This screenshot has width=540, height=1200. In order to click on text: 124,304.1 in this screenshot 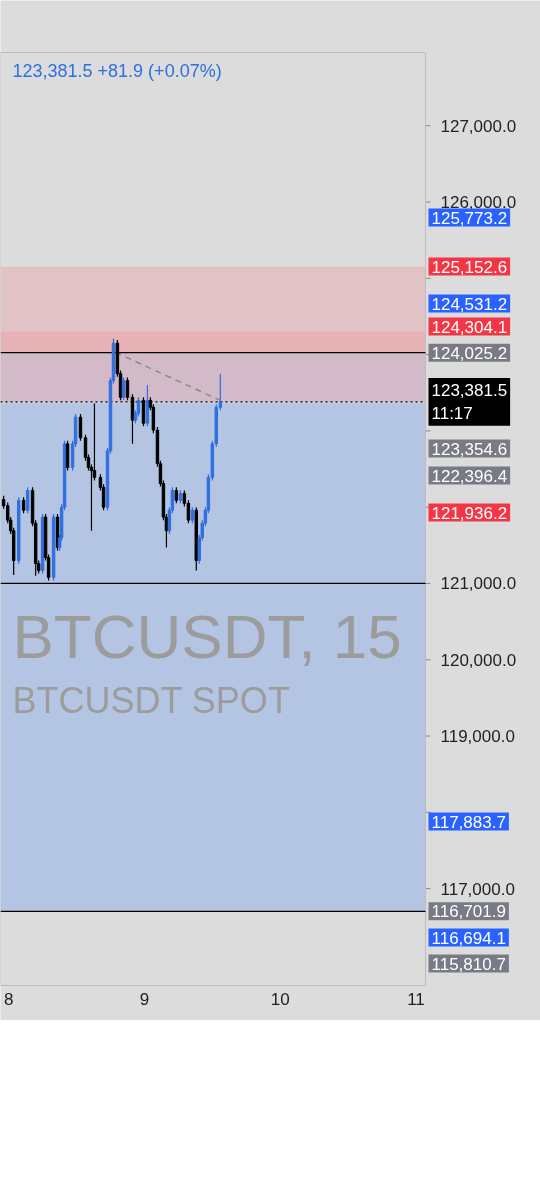, I will do `click(469, 327)`.